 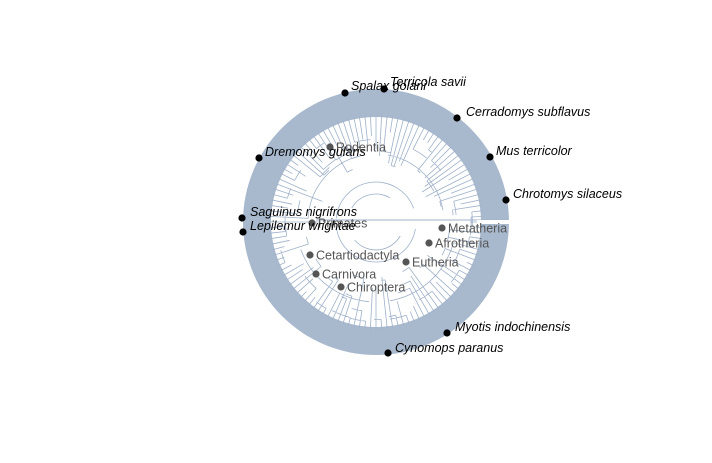 I want to click on clade-label-carnivora: Carnivora, so click(x=349, y=275).